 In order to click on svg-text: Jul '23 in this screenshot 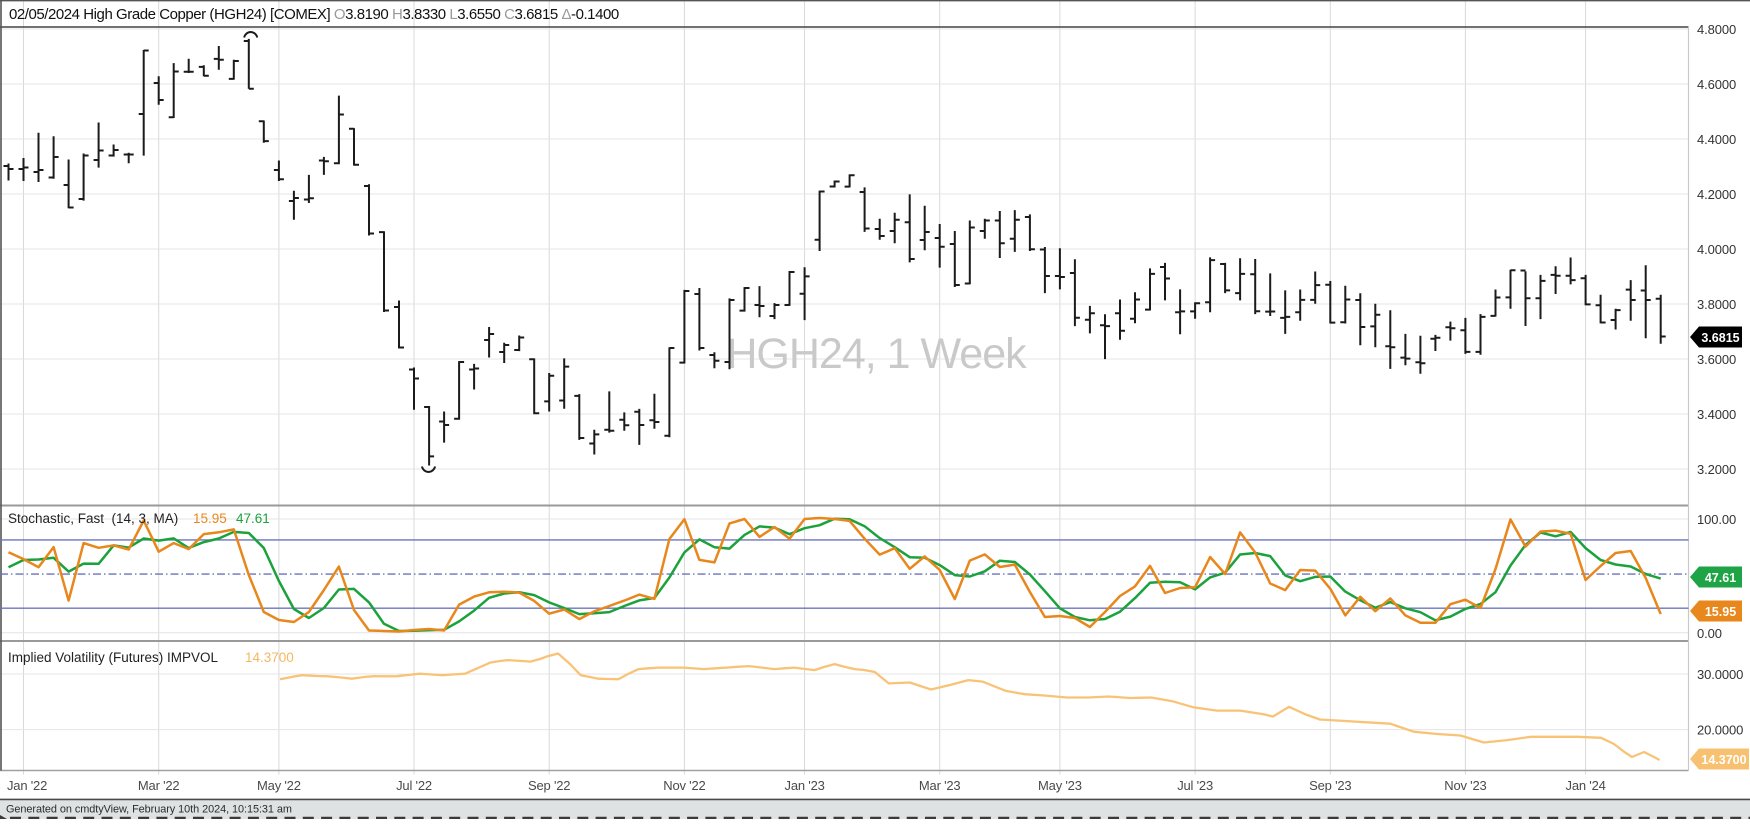, I will do `click(1195, 785)`.